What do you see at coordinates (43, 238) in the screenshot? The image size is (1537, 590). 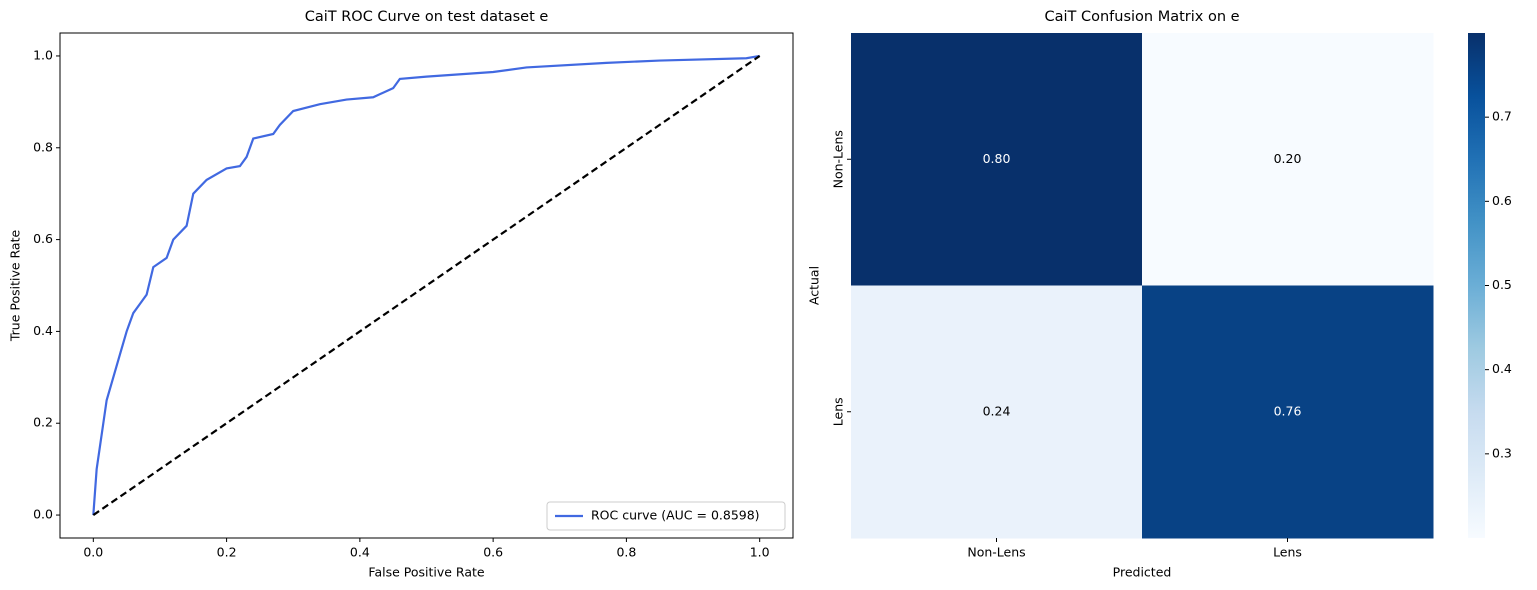 I see `y-tick-label: 0.6` at bounding box center [43, 238].